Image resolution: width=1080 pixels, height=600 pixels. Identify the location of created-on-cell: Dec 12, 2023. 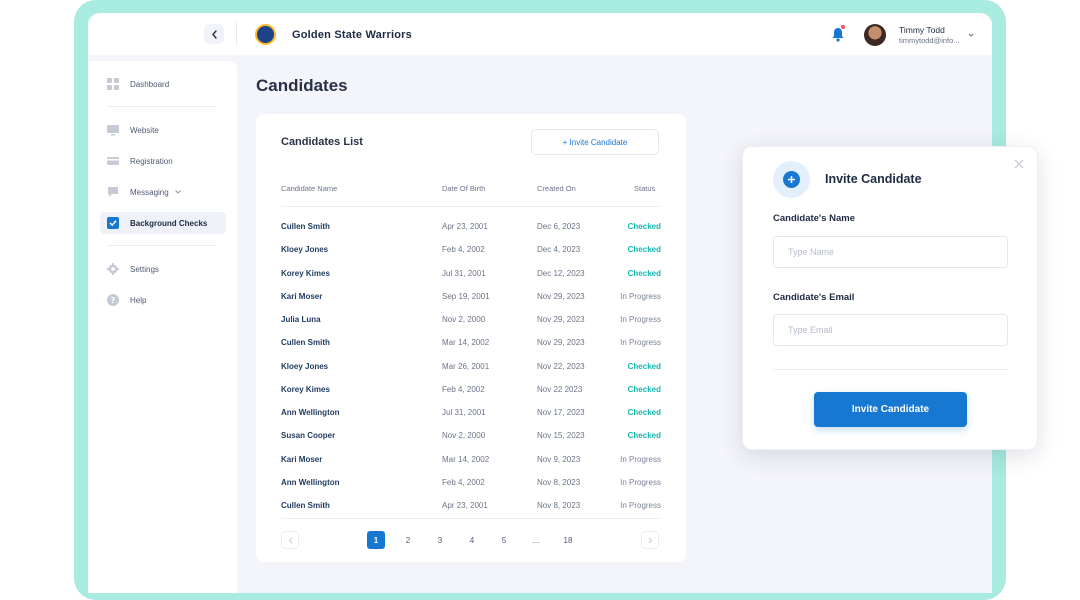
(561, 273).